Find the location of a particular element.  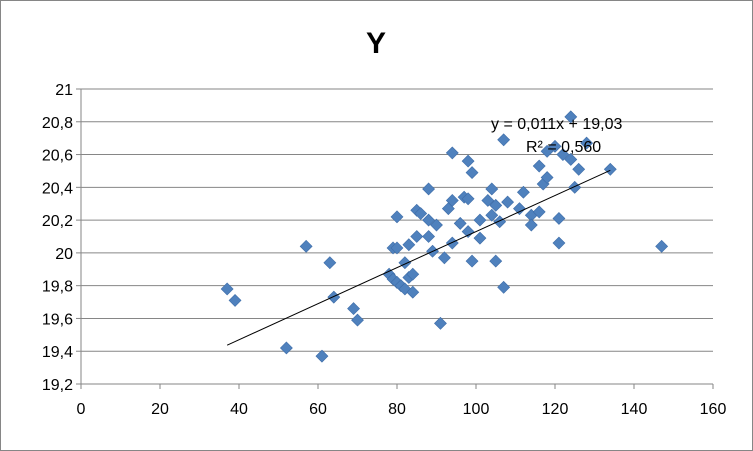

y-tick-label: 20,8 is located at coordinates (57, 123).